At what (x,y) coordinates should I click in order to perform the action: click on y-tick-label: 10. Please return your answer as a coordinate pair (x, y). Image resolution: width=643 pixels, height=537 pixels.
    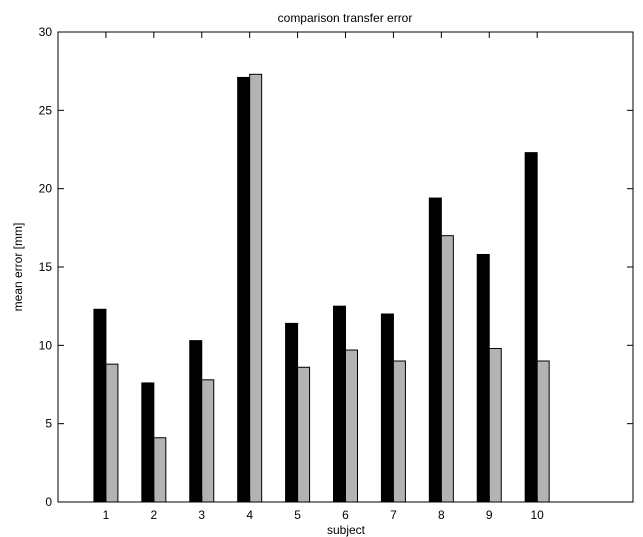
    Looking at the image, I should click on (46, 345).